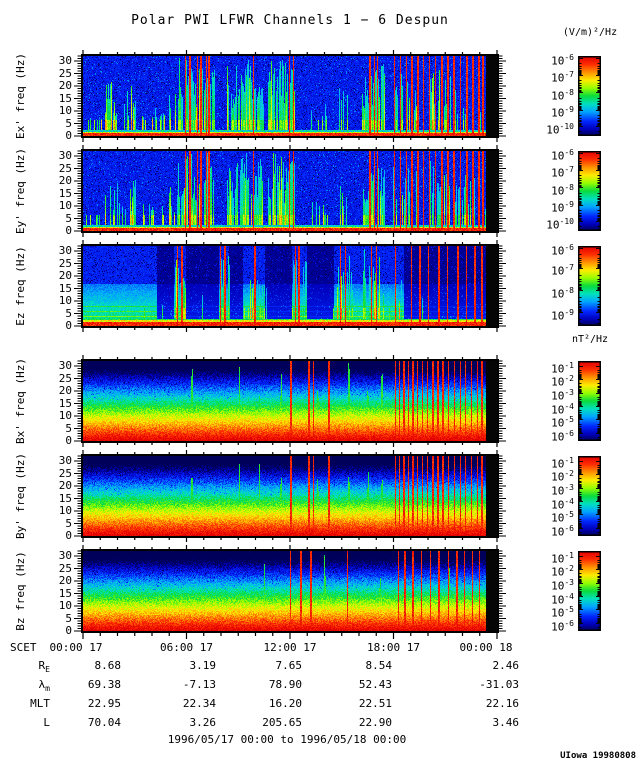 This screenshot has width=640, height=768. What do you see at coordinates (598, 756) in the screenshot?
I see `credit-label: UIowa 19980808` at bounding box center [598, 756].